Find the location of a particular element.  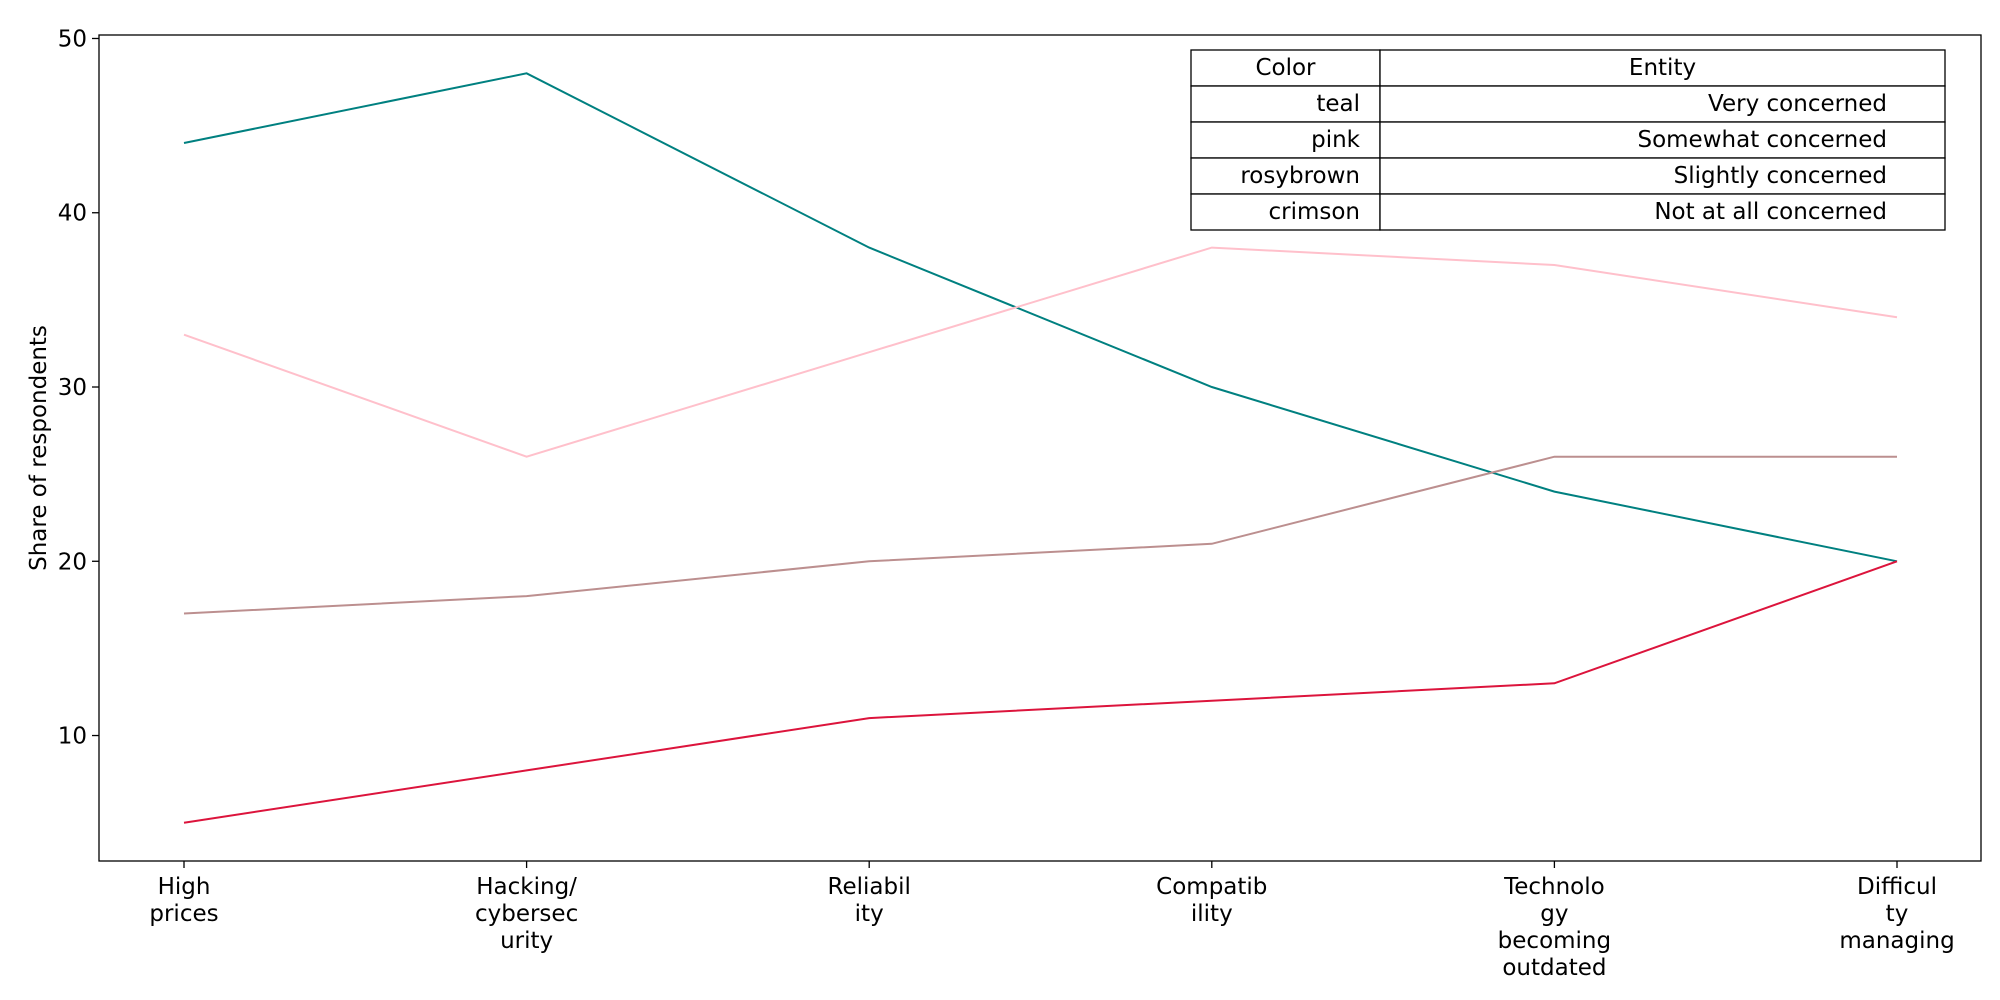

y-tick-label: 10 is located at coordinates (72, 737).